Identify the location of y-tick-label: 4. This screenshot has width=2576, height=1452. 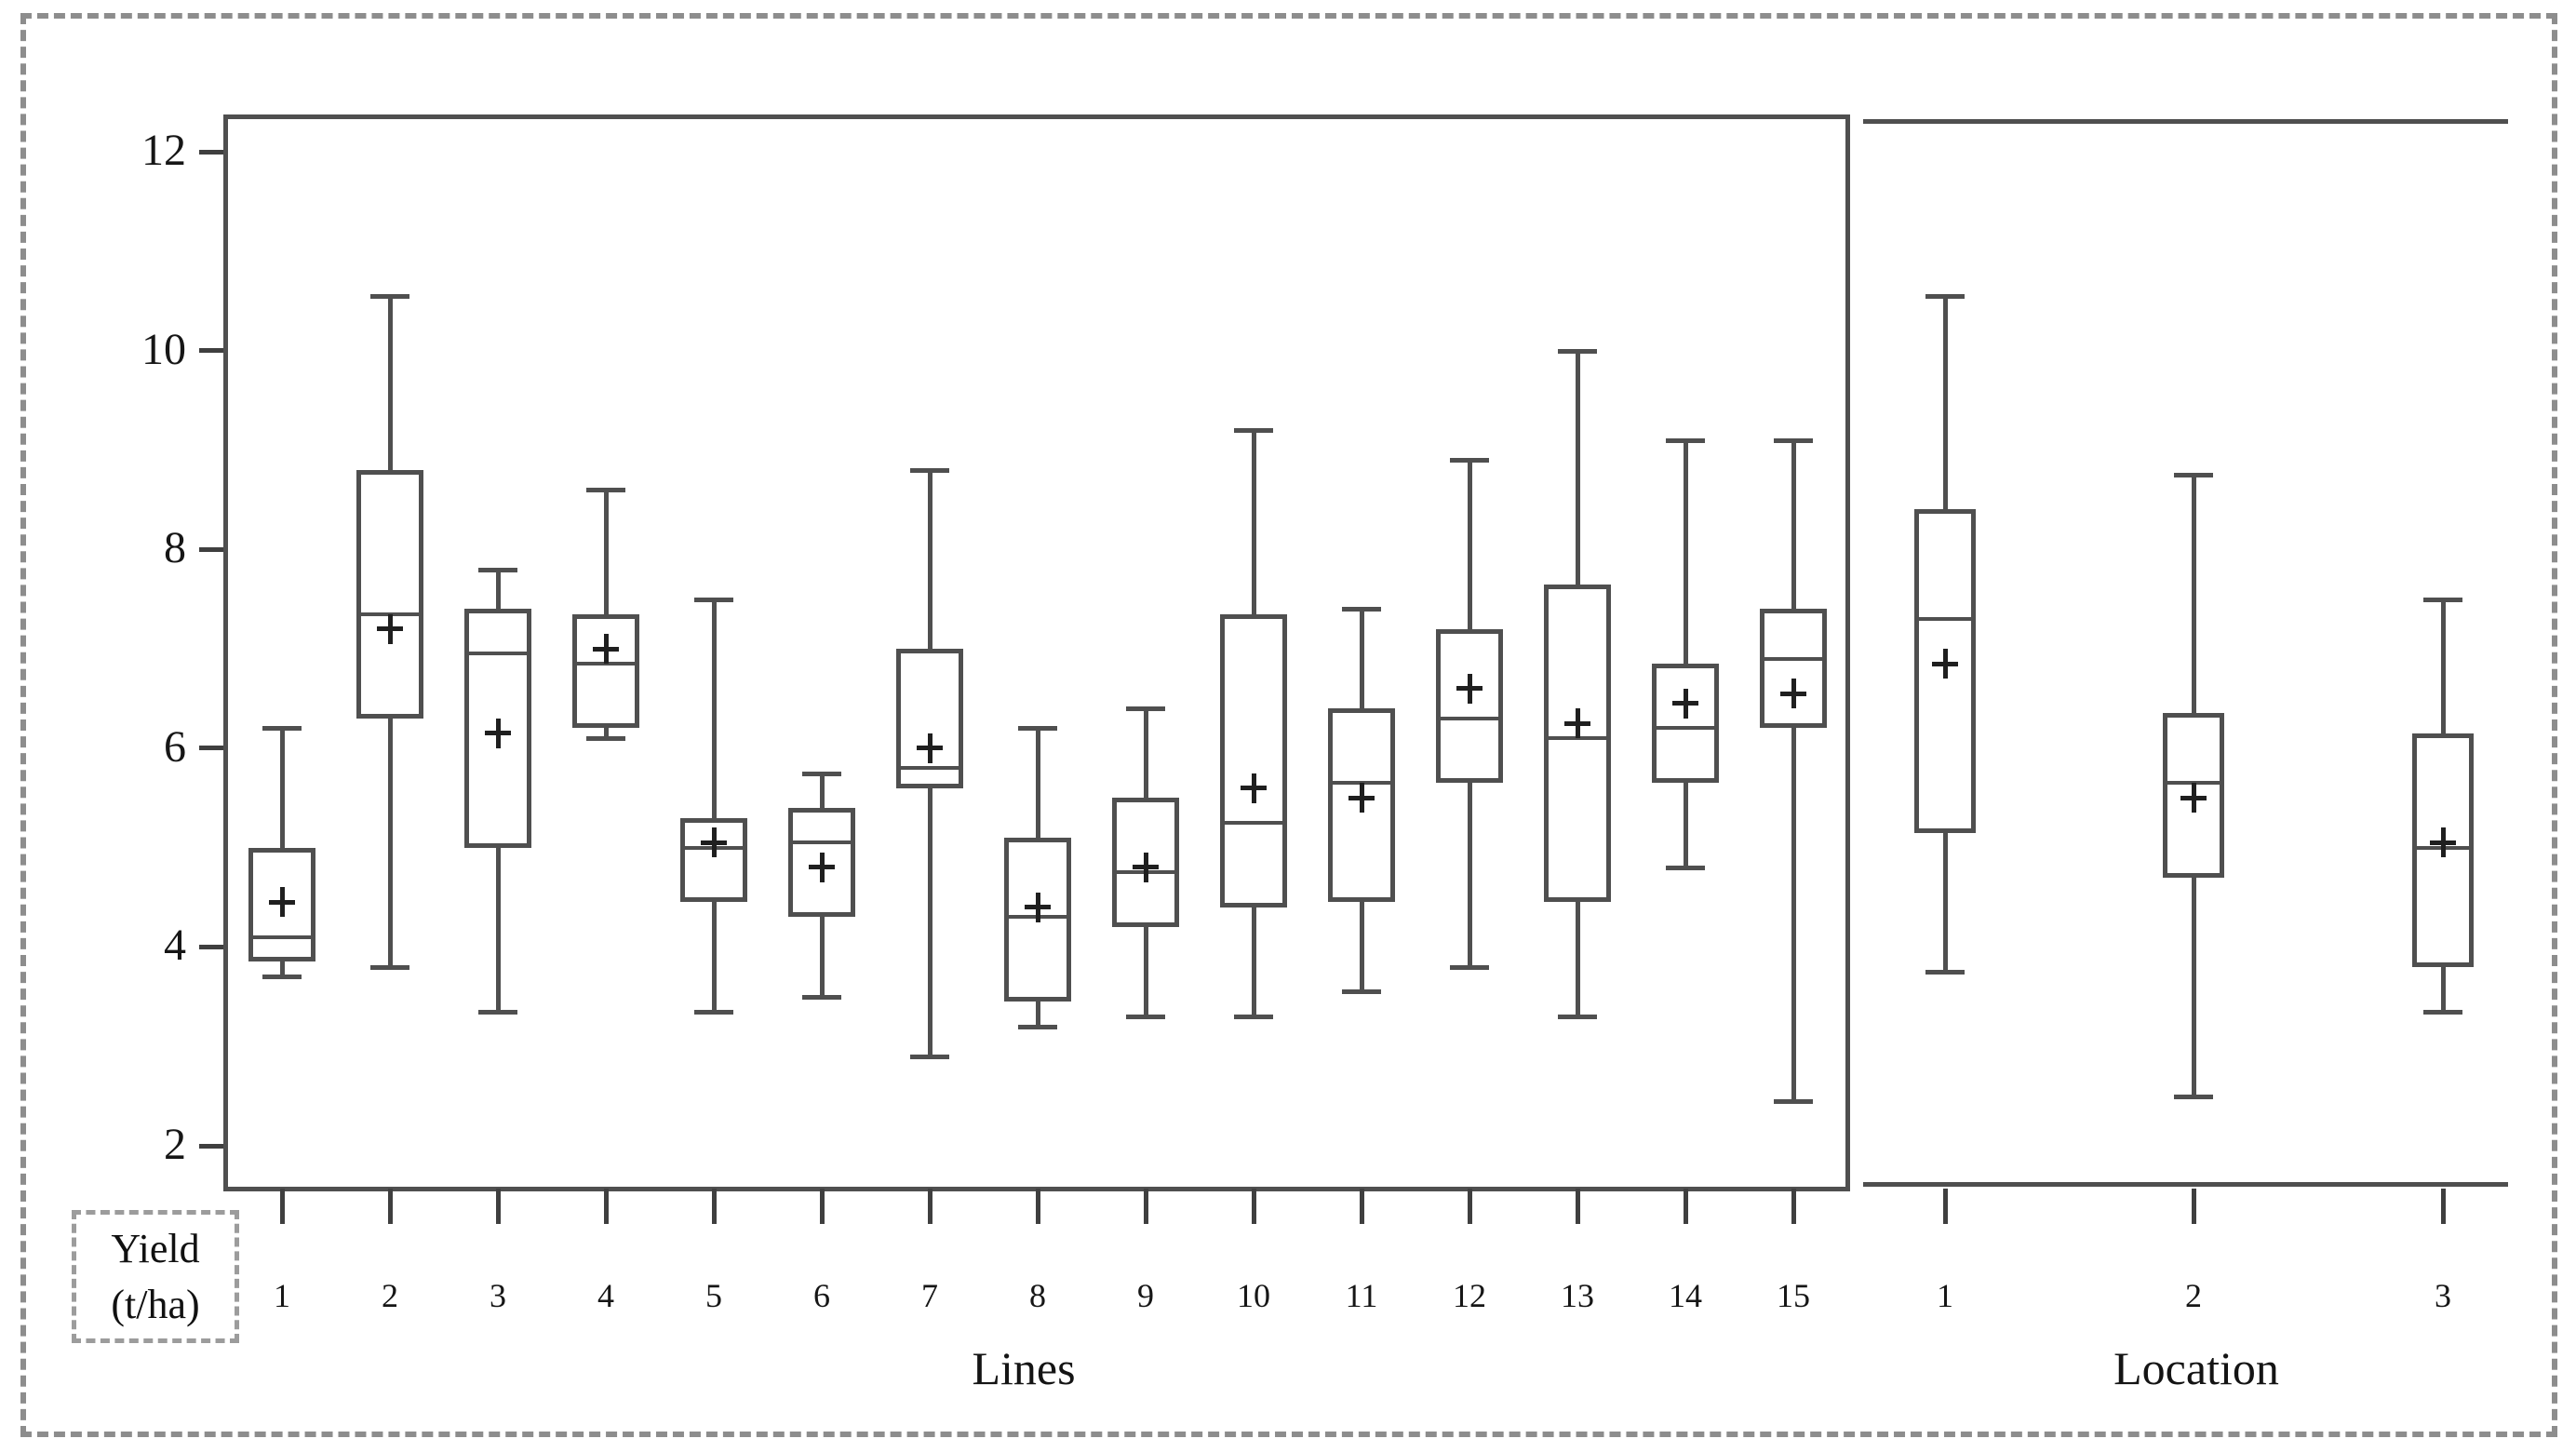
(175, 946).